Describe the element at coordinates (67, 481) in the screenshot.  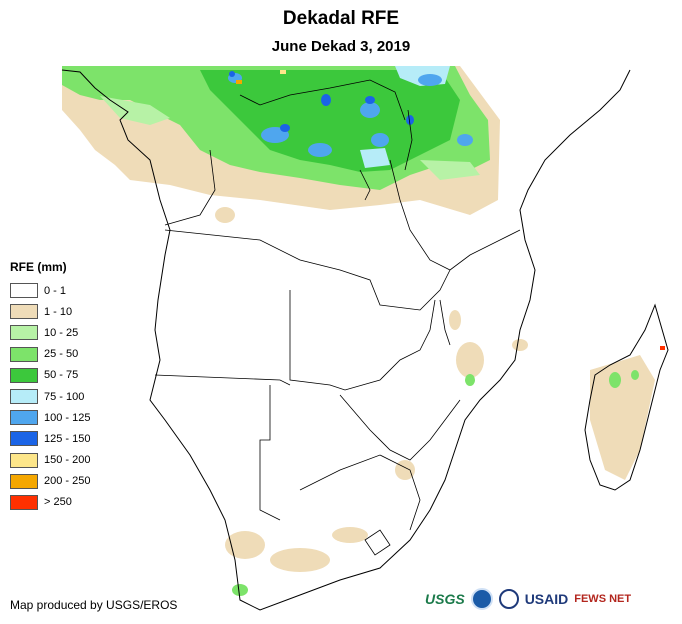
I see `legend-label: 200 - 250` at that location.